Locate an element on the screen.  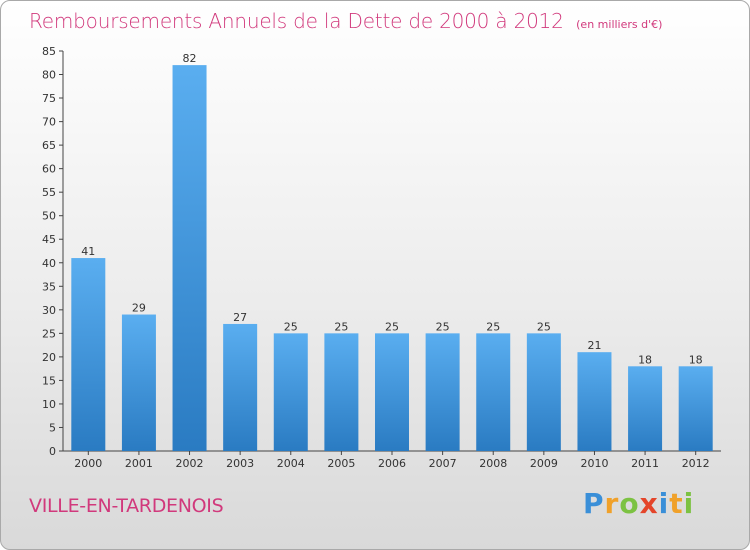
y-tick-label: 55 is located at coordinates (49, 192).